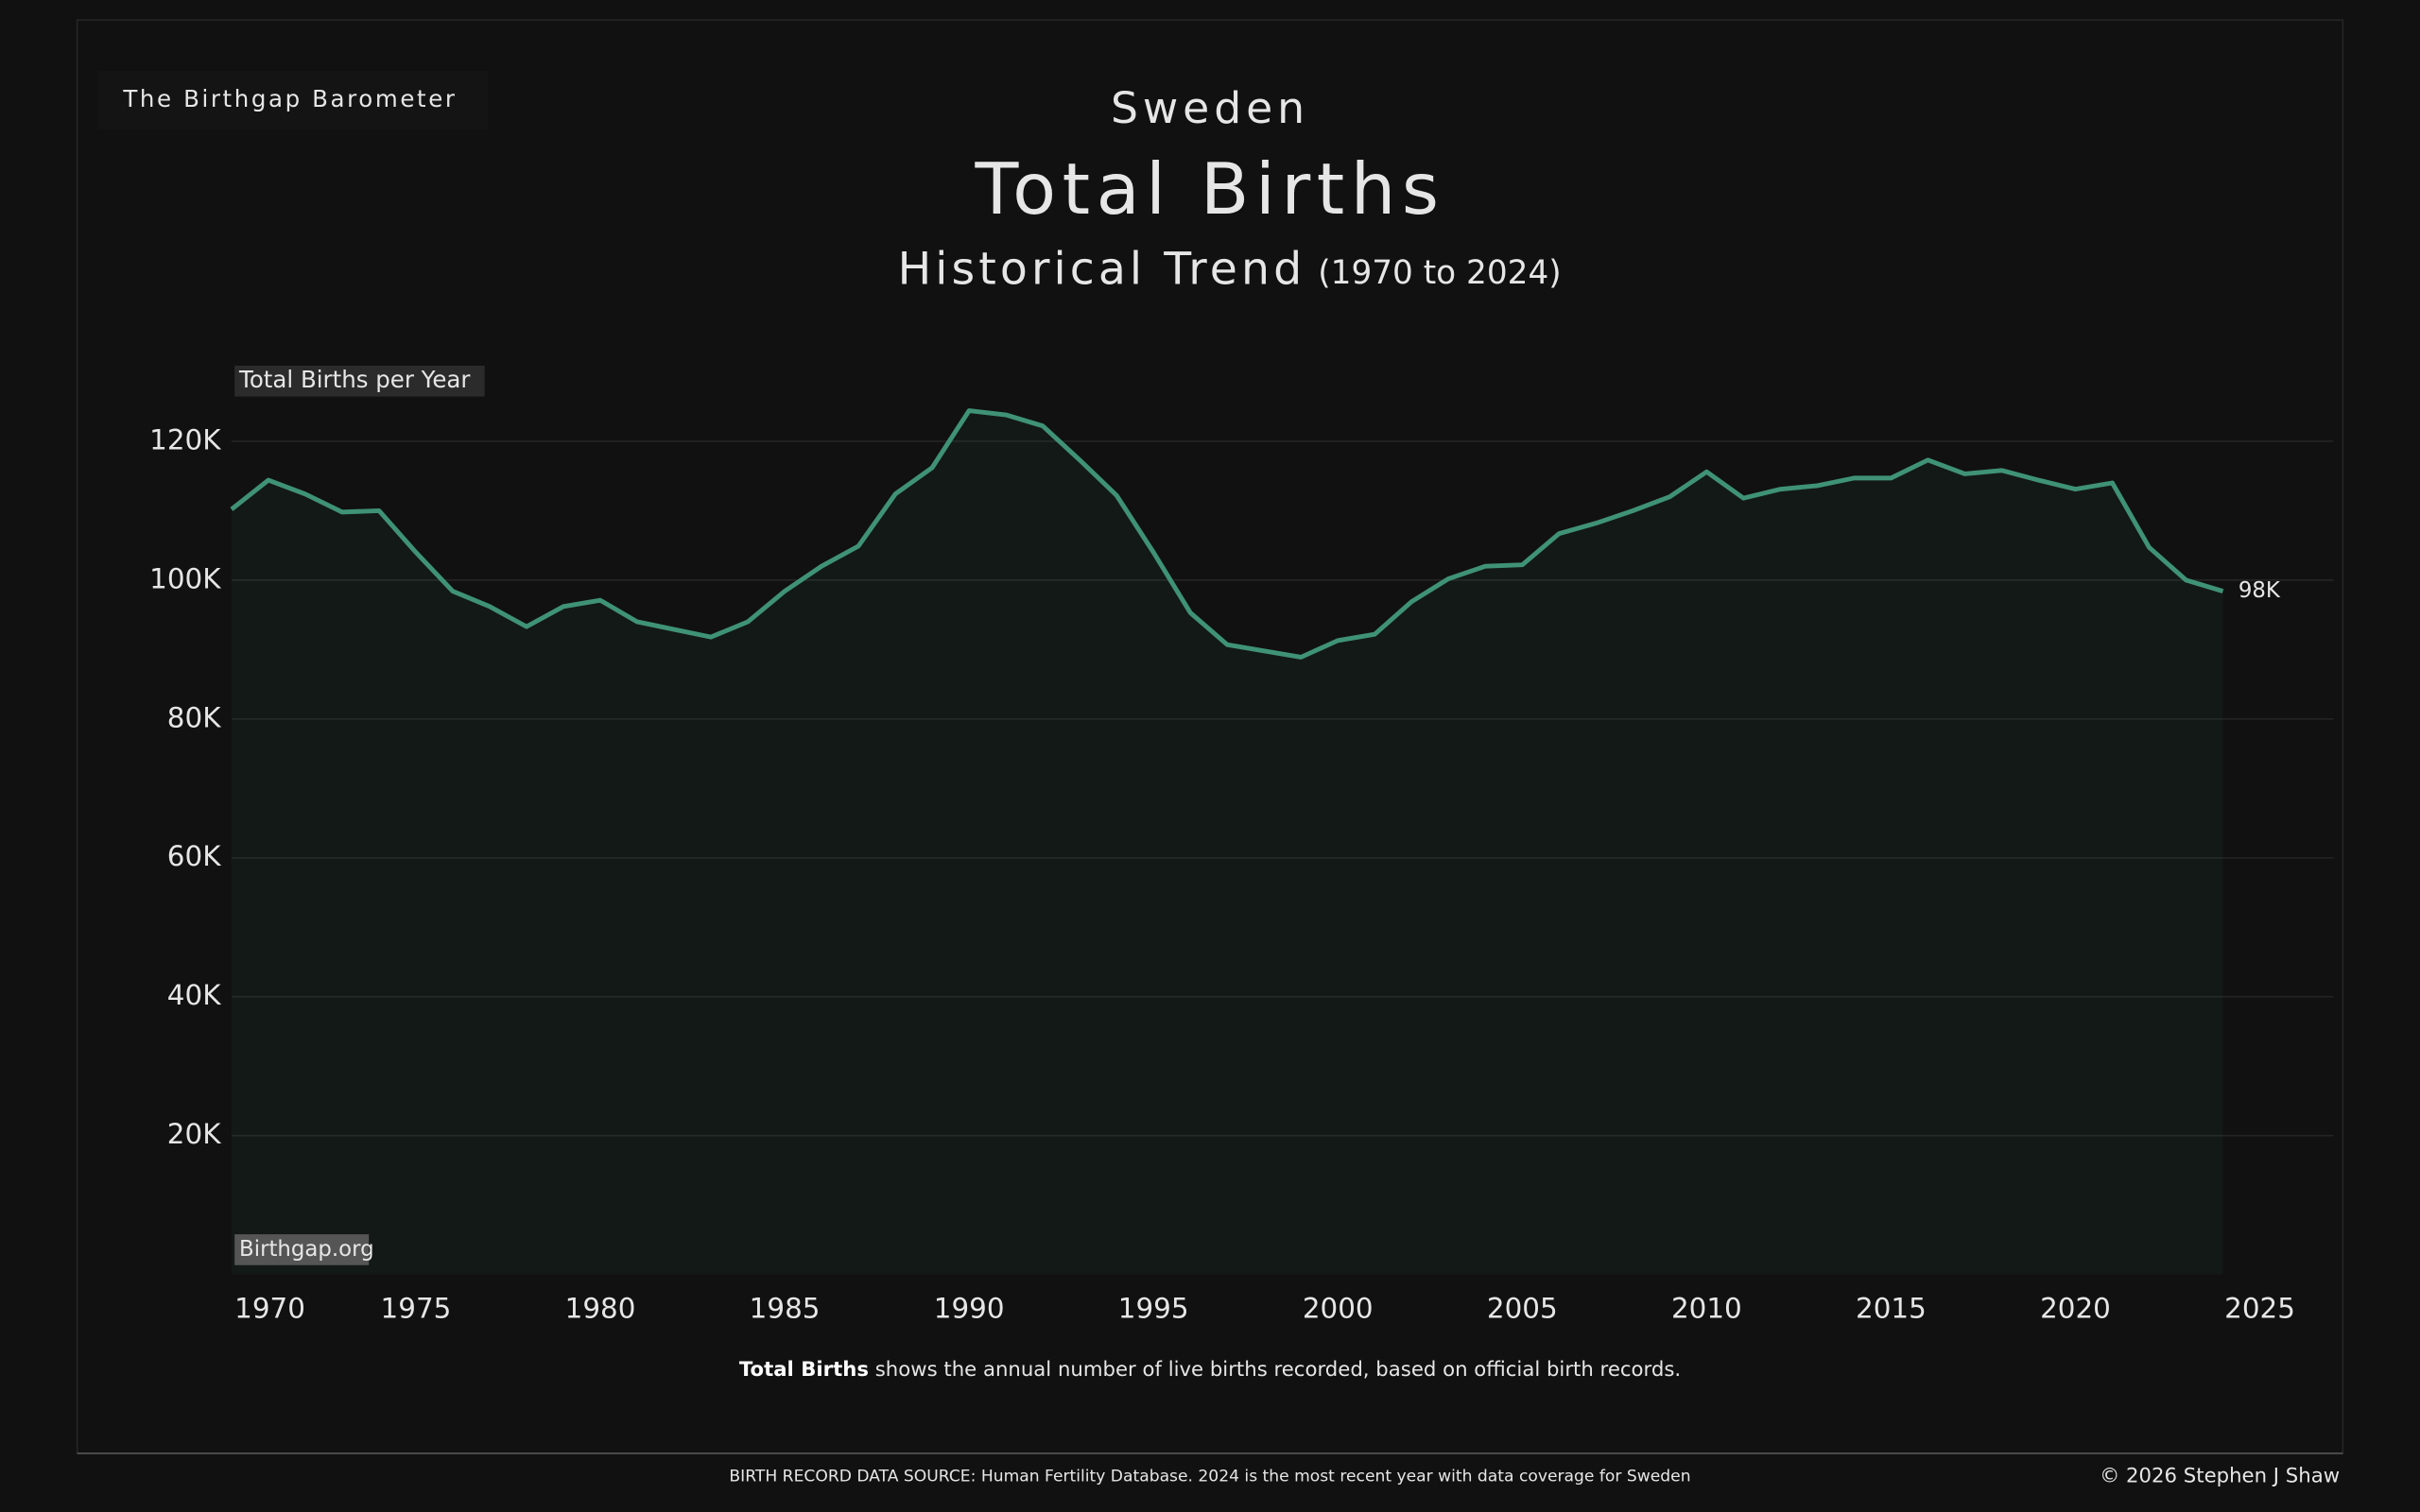 This screenshot has width=2420, height=1512. I want to click on x-tick-label: 1985, so click(785, 1309).